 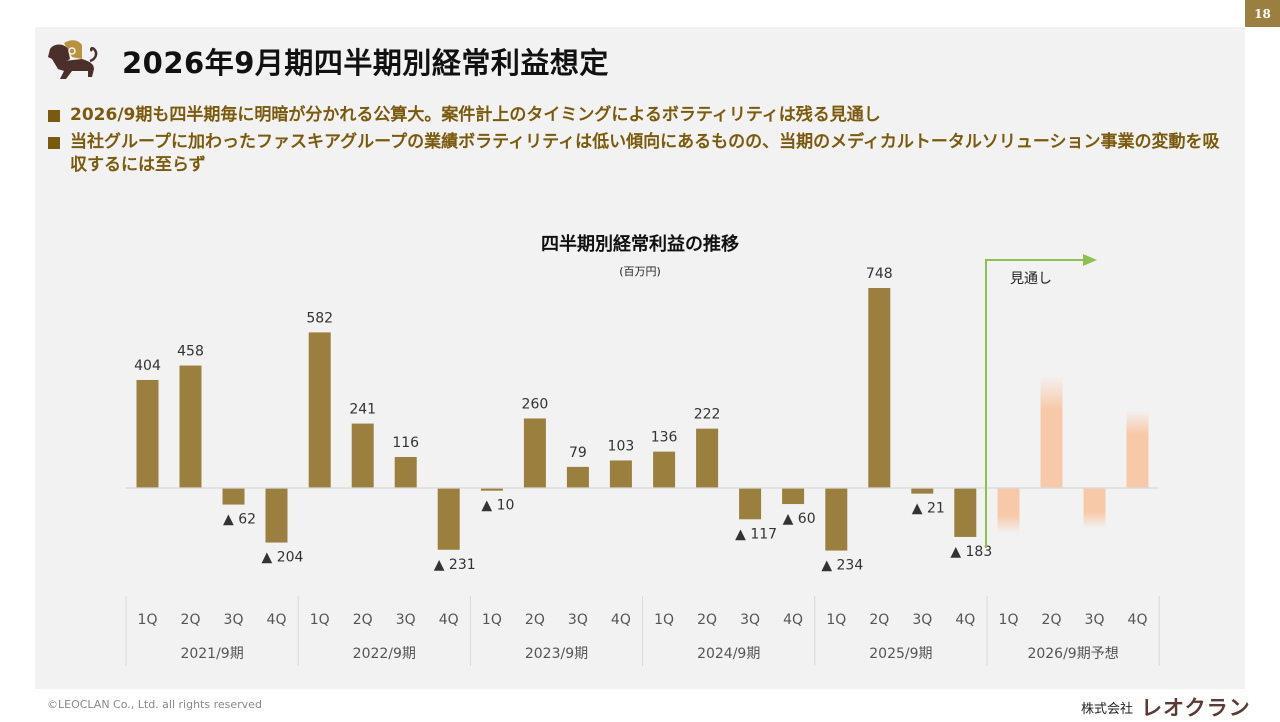 I want to click on data-label: 748, so click(x=879, y=274).